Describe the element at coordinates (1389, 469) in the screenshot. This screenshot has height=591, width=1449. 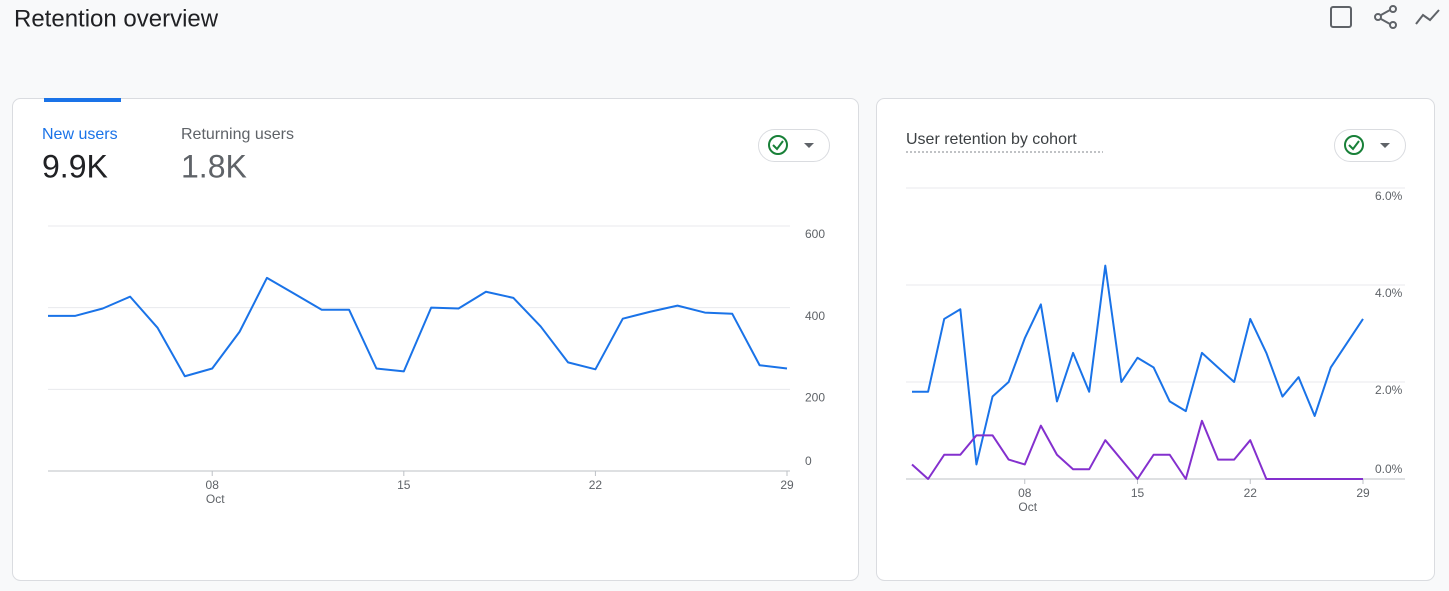
I see `y-tick-label: 0.0%` at that location.